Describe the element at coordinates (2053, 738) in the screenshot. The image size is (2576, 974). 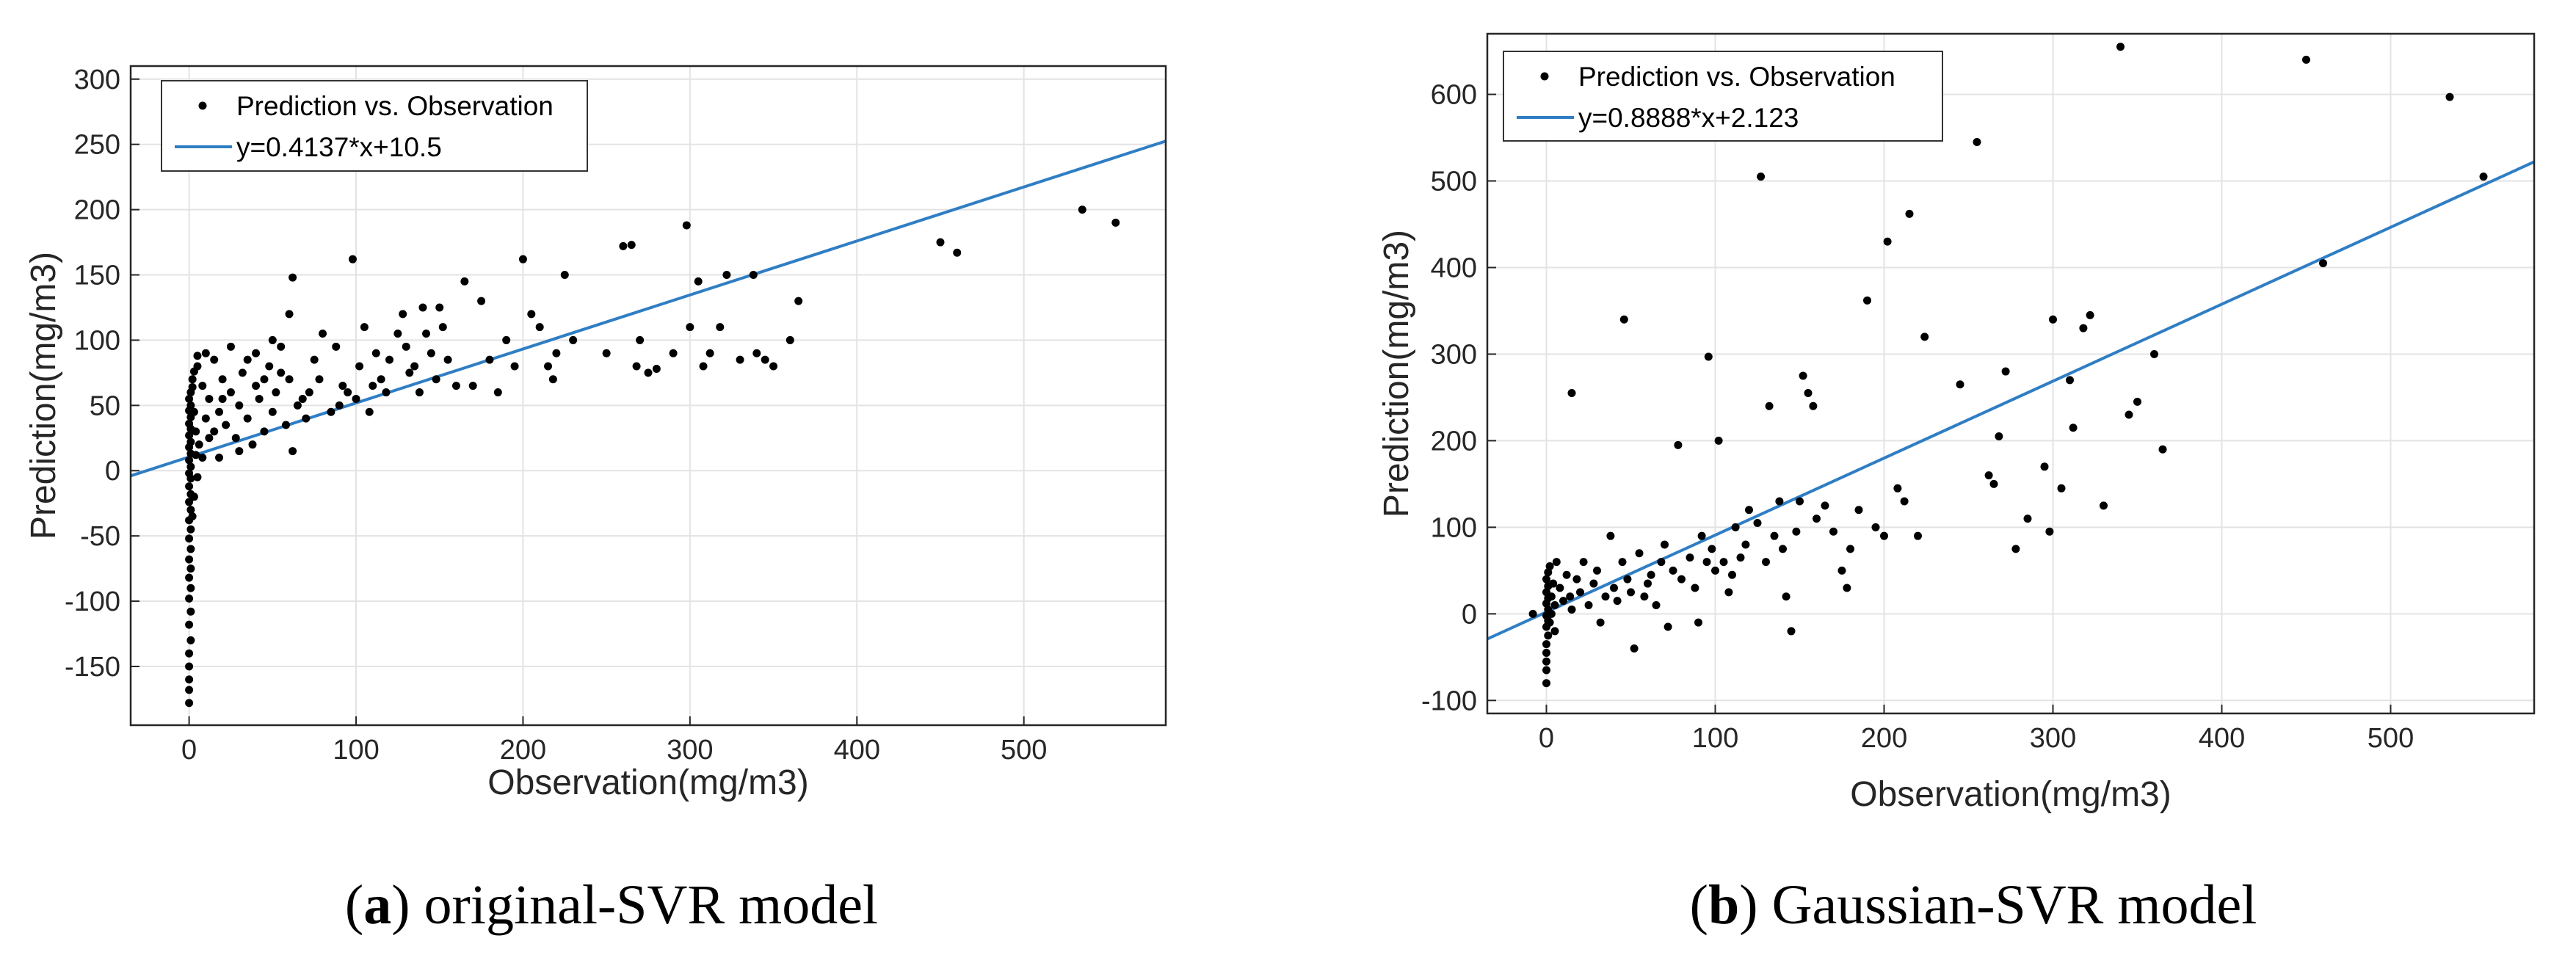
I see `x-tick-label: 300` at that location.